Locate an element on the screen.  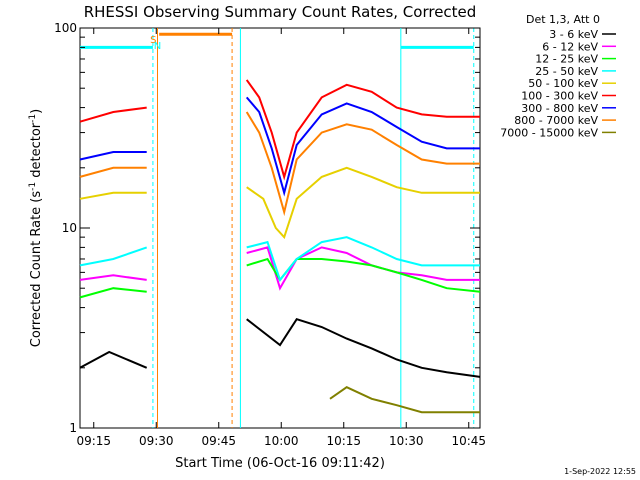
flag-bars is located at coordinates (277, 40).